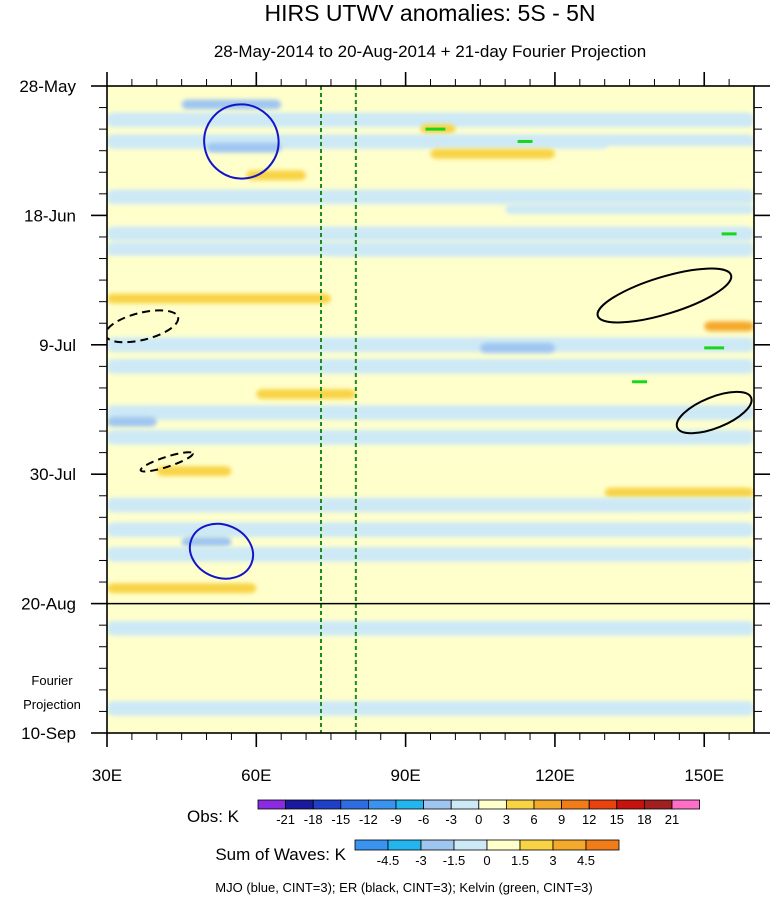 This screenshot has width=774, height=899. Describe the element at coordinates (213, 816) in the screenshot. I see `obs-colorbar-label: Obs: K` at that location.